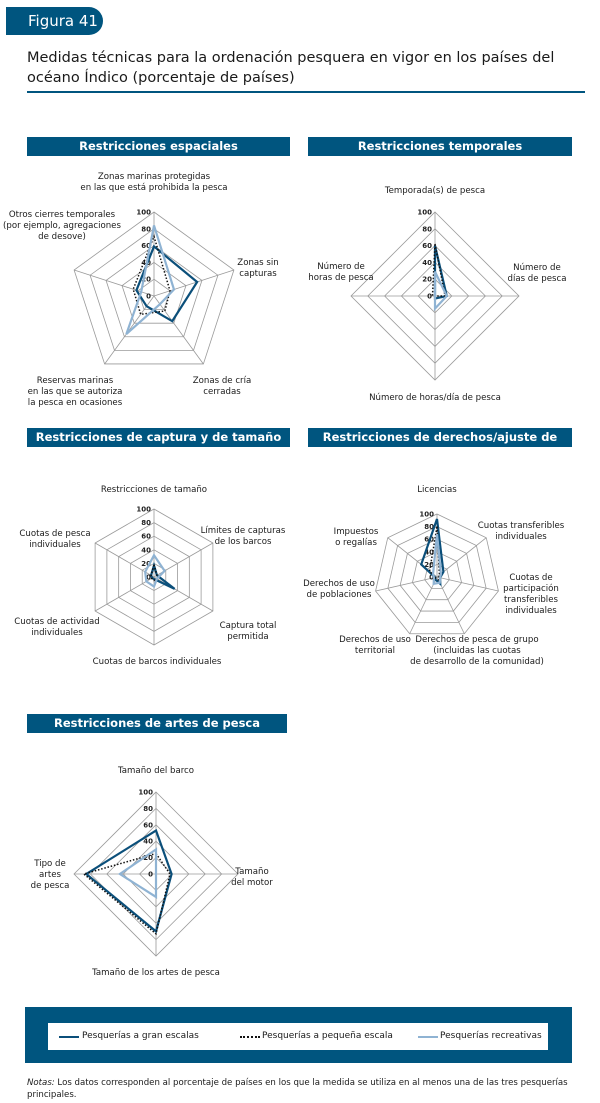 The image size is (600, 1103). What do you see at coordinates (156, 973) in the screenshot?
I see `axis-label: Tamaño de los artes de pesca` at bounding box center [156, 973].